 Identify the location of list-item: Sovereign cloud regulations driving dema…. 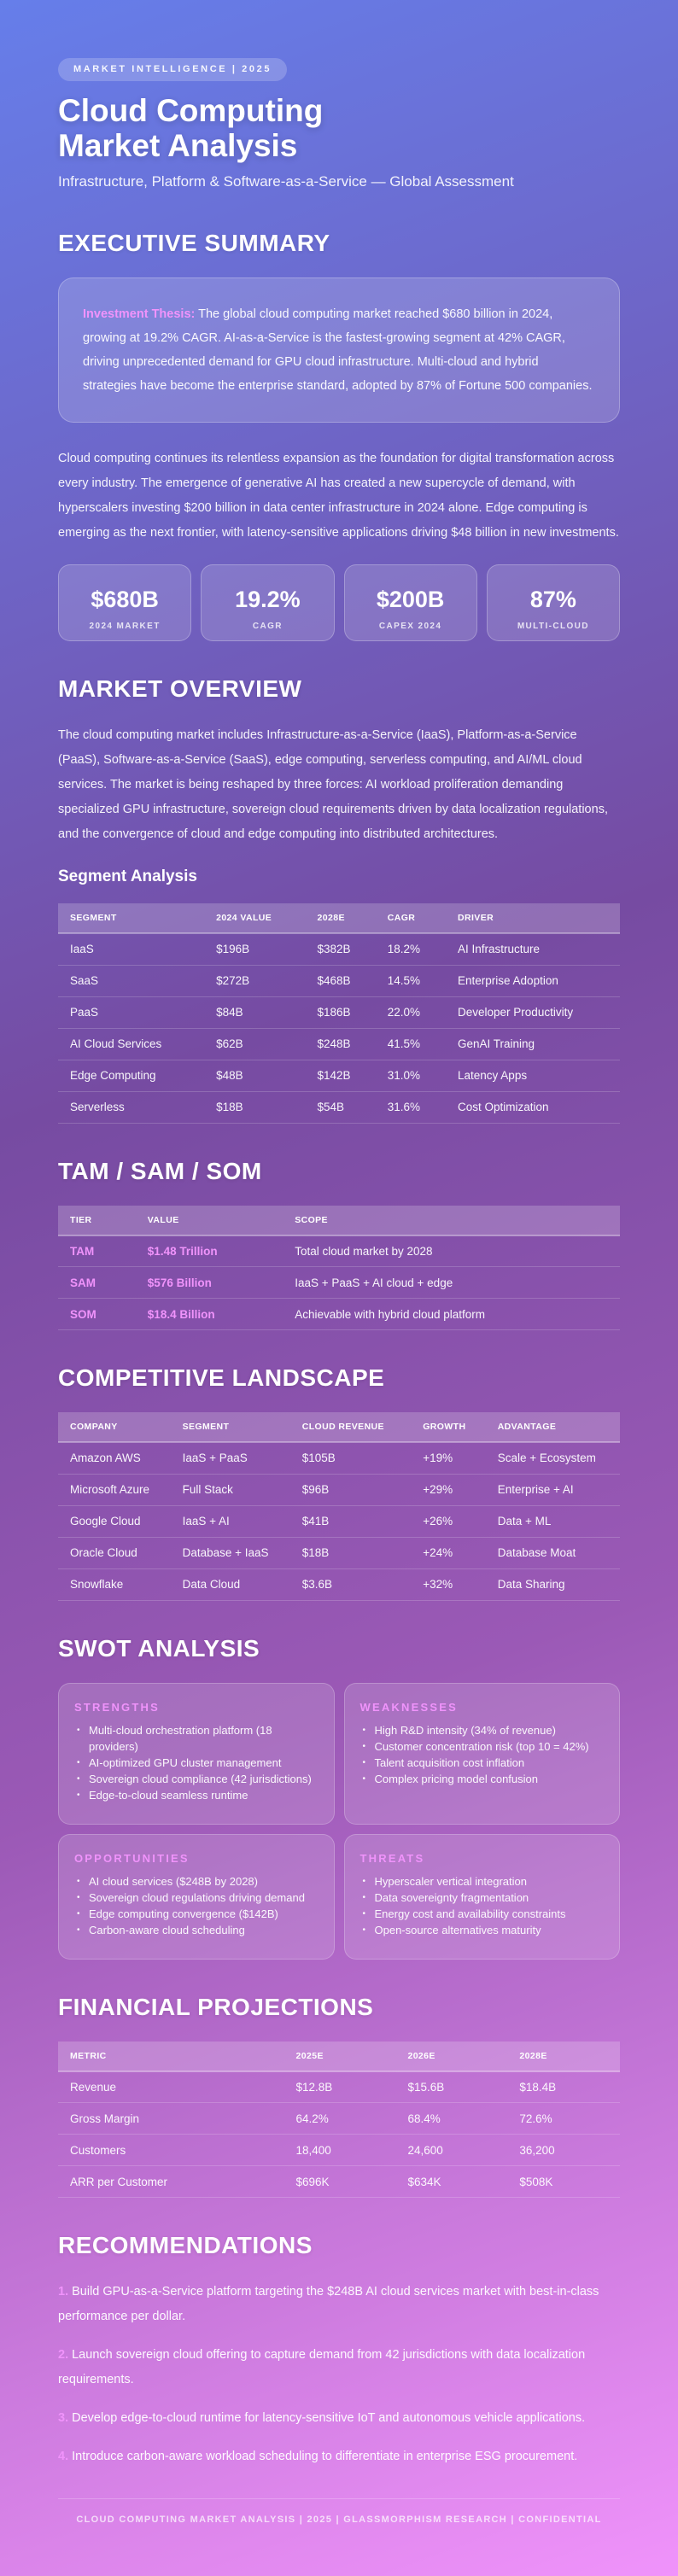
(196, 1898).